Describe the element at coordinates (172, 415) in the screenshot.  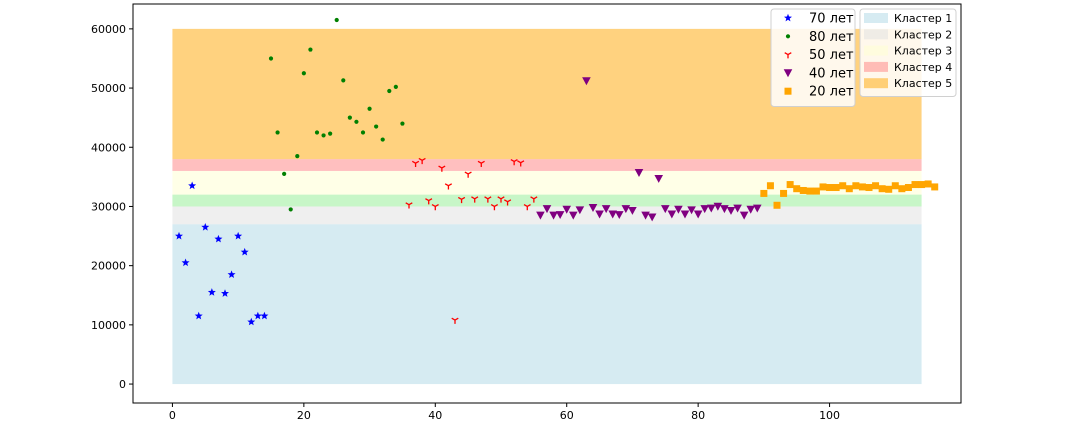
I see `x-tick-label-1: 0` at that location.